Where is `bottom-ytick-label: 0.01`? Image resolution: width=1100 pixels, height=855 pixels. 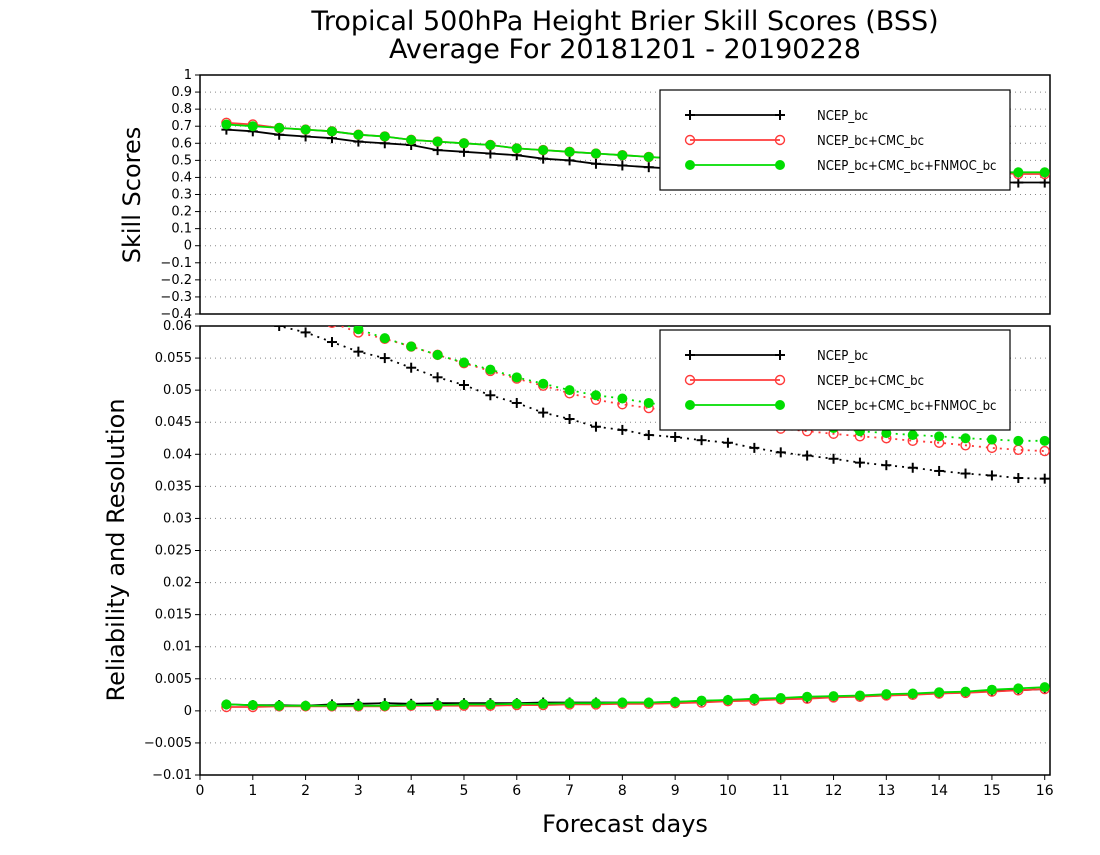
bottom-ytick-label: 0.01 is located at coordinates (177, 647).